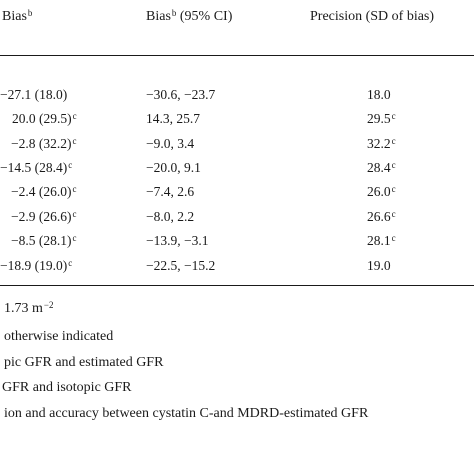  What do you see at coordinates (237, 285) in the screenshot?
I see `table-bottom-rule` at bounding box center [237, 285].